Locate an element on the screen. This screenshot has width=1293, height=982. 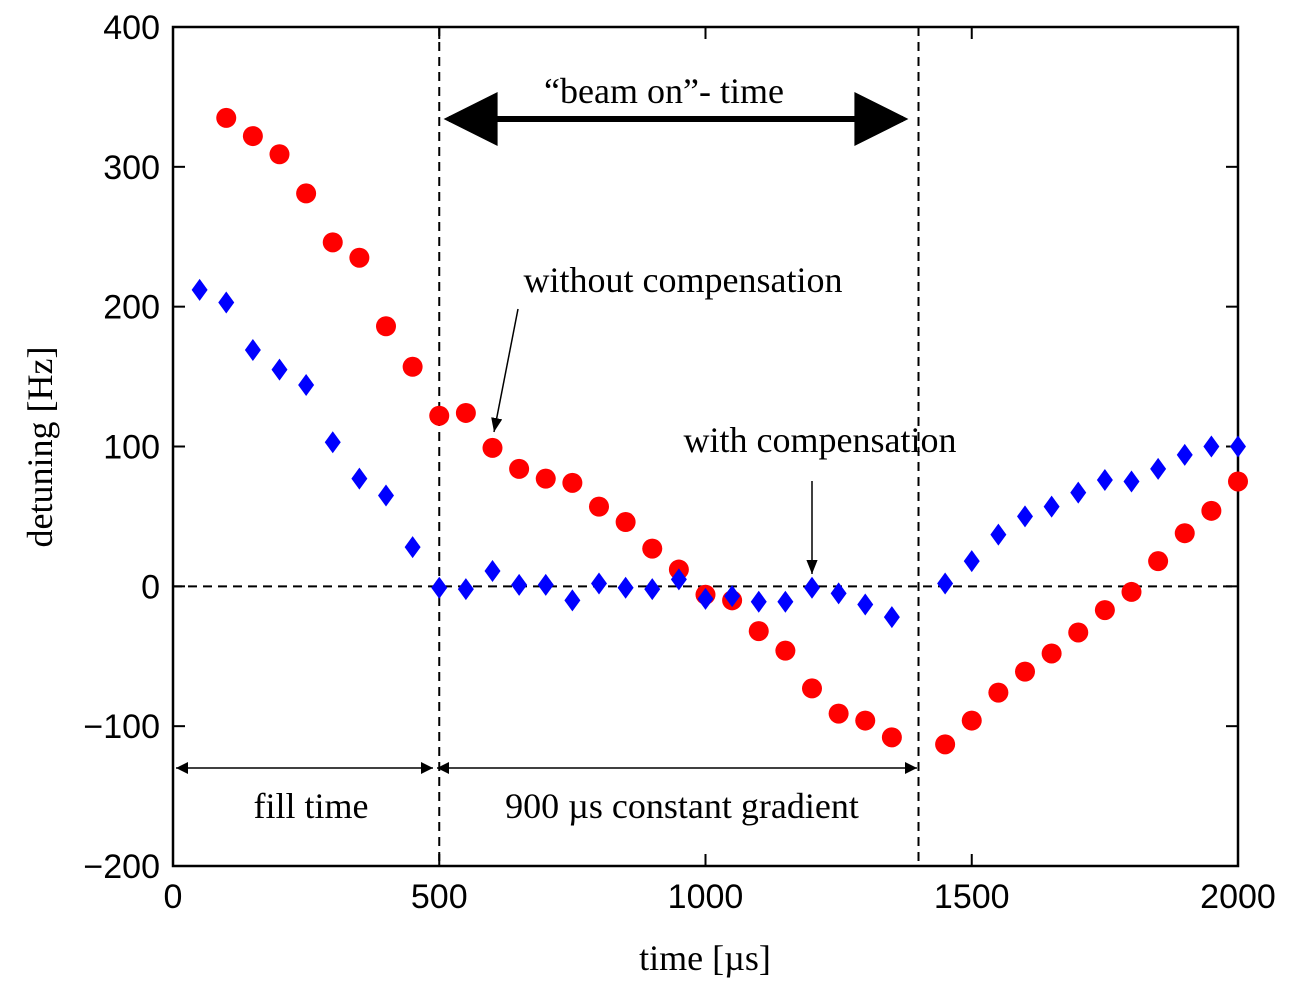
without-compensation-arrow is located at coordinates (506, 370).